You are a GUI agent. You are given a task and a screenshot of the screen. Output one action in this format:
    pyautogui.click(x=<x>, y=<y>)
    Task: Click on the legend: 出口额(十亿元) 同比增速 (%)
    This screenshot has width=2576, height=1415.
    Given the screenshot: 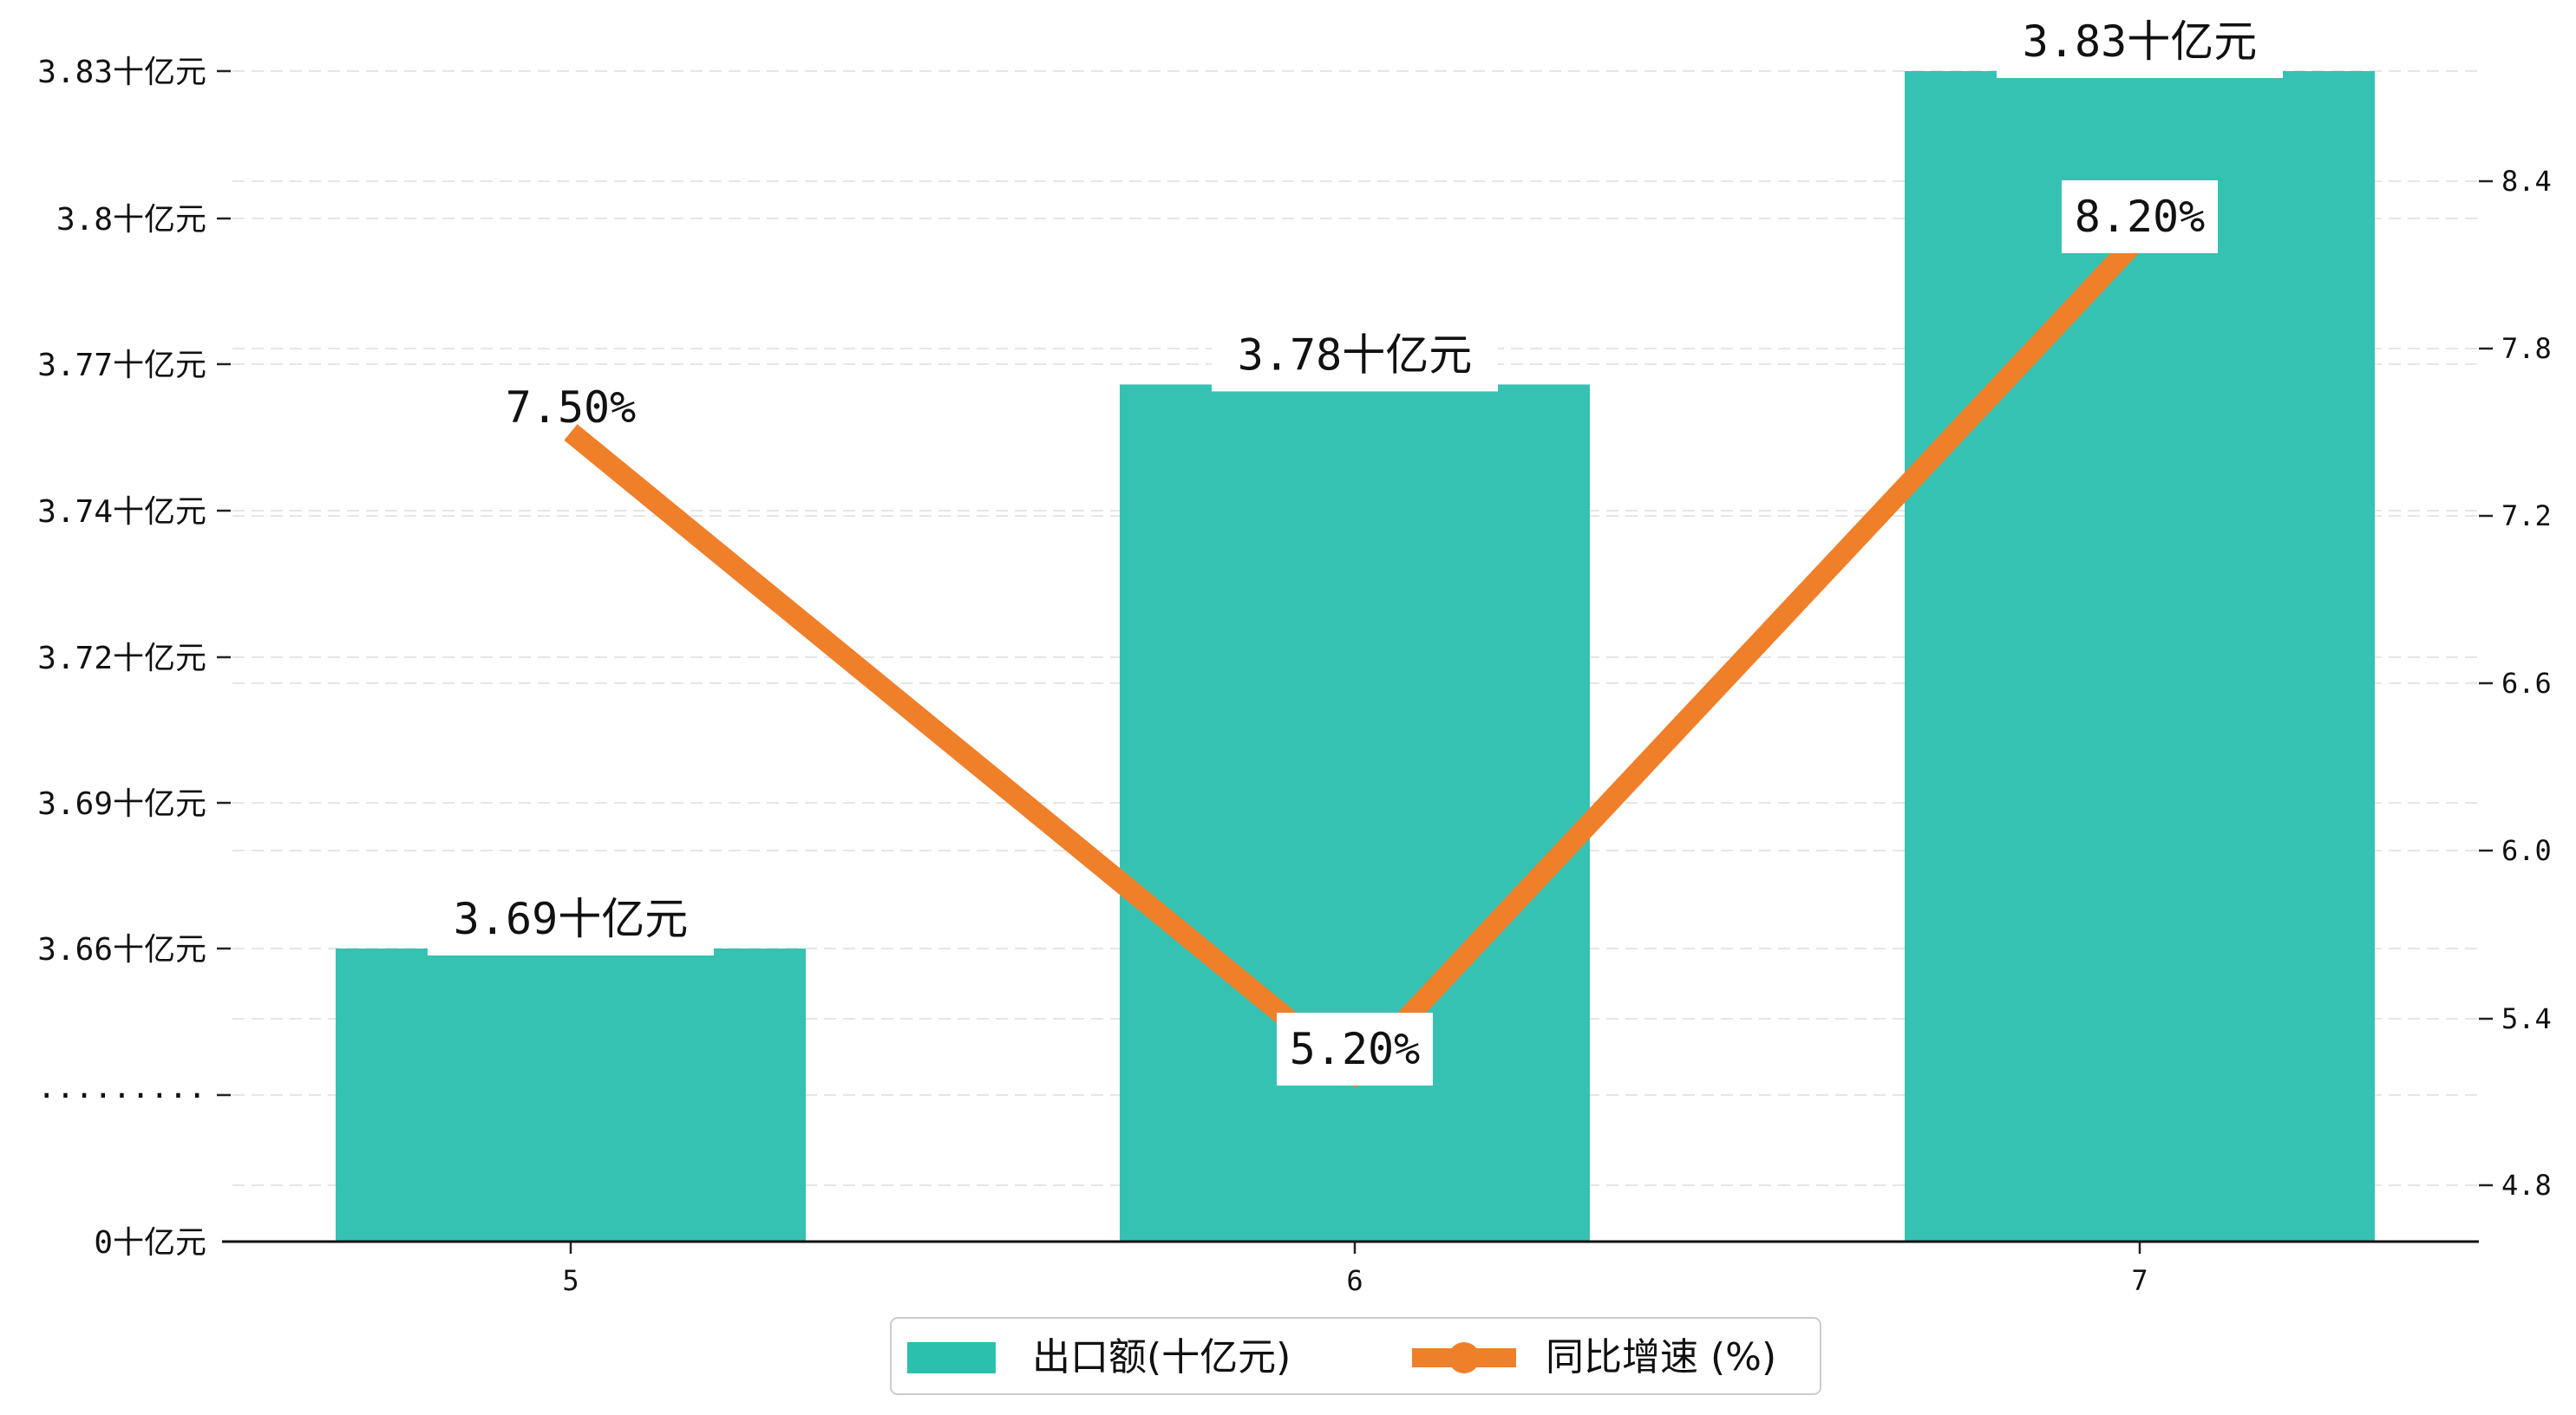 What is the action you would take?
    pyautogui.click(x=1355, y=1356)
    